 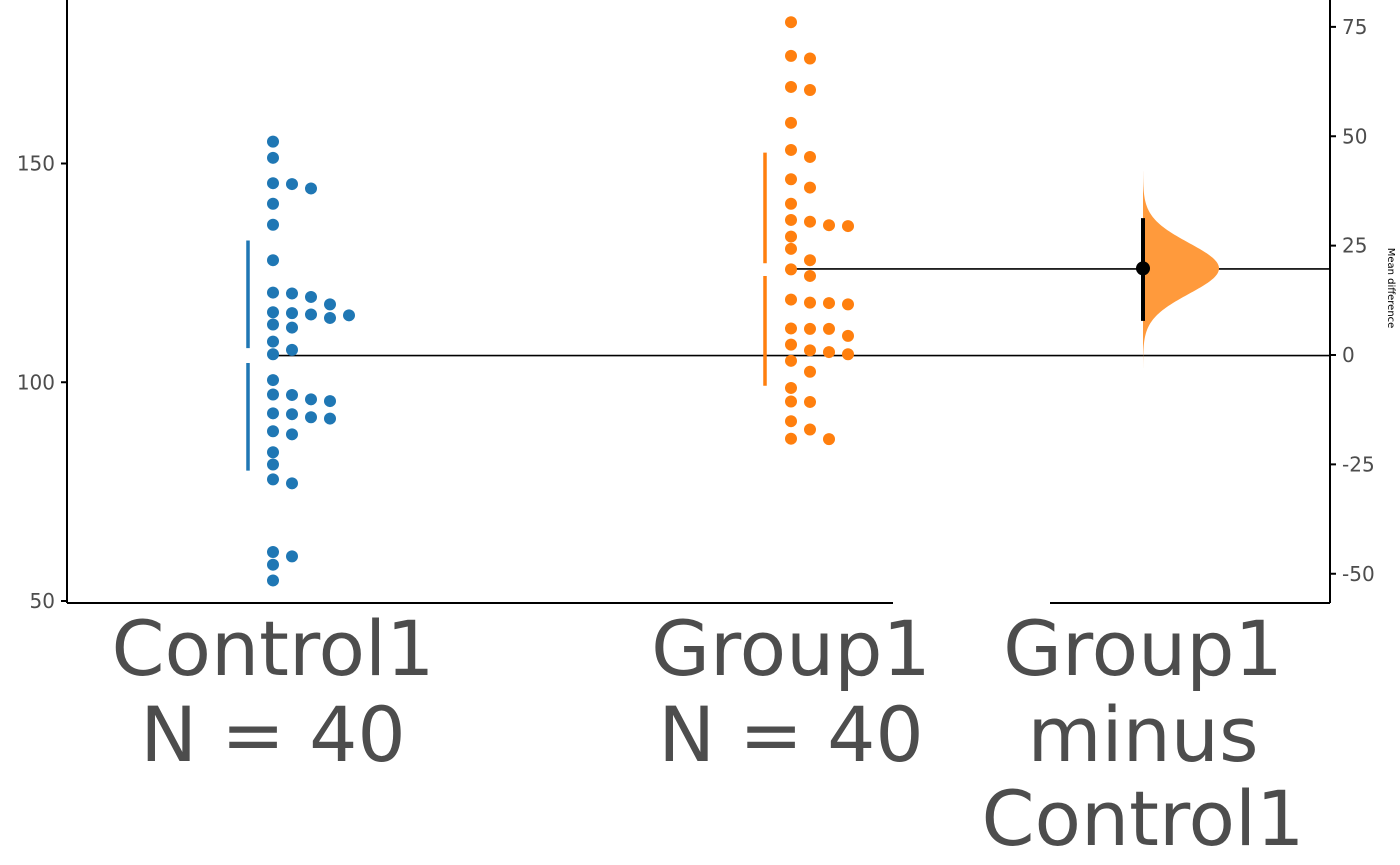 I want to click on right-tick-label: 50, so click(x=1354, y=136).